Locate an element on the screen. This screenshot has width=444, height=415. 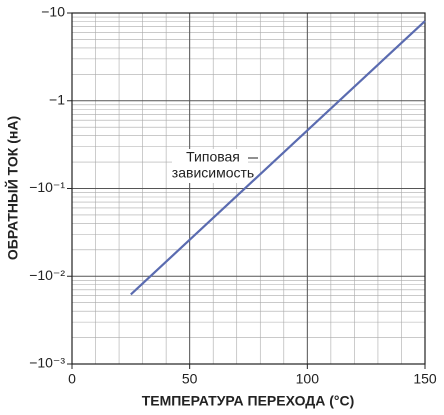
annotation: Типовая is located at coordinates (213, 157).